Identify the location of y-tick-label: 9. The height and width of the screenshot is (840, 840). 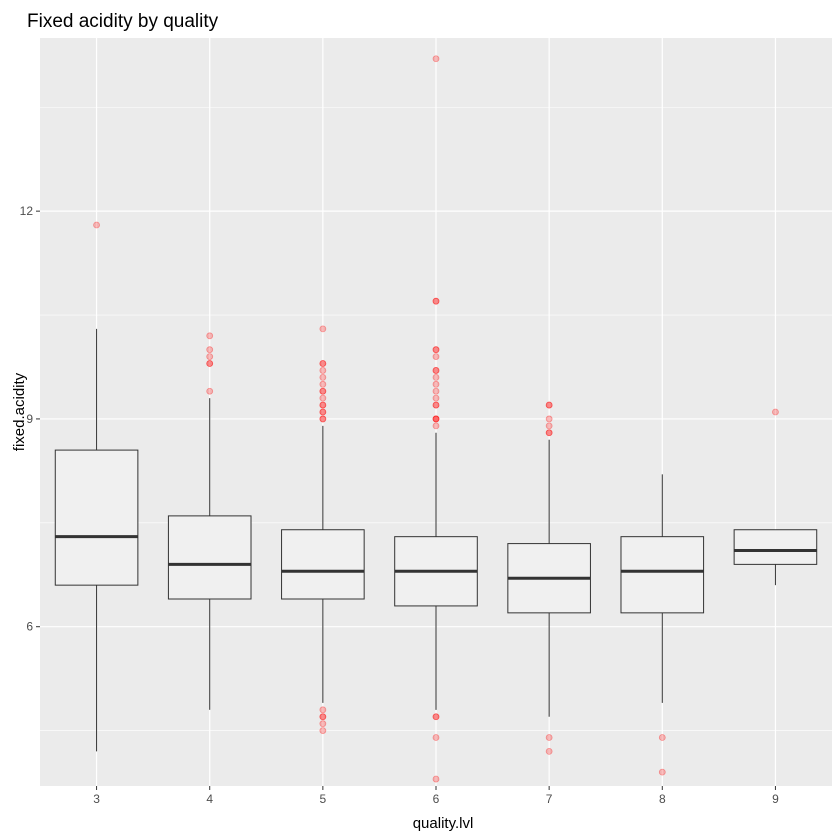
(29, 419).